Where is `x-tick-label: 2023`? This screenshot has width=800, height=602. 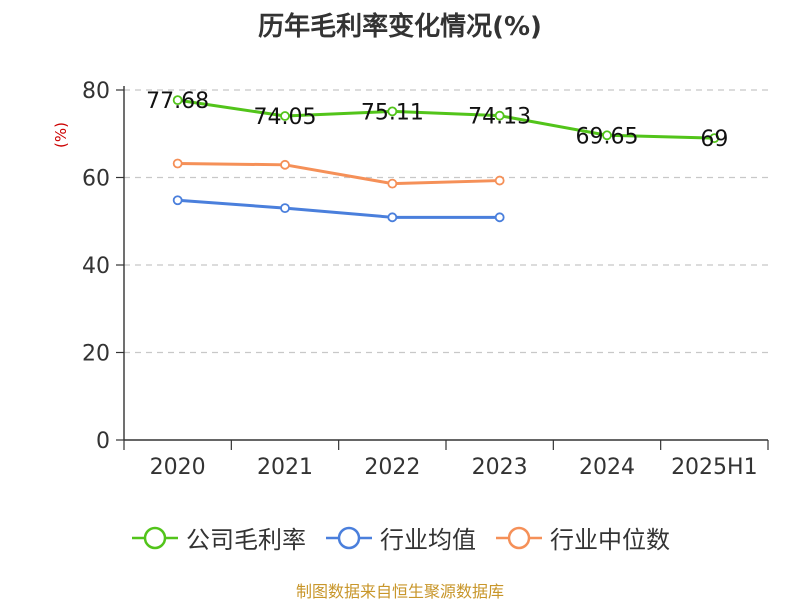 x-tick-label: 2023 is located at coordinates (500, 467).